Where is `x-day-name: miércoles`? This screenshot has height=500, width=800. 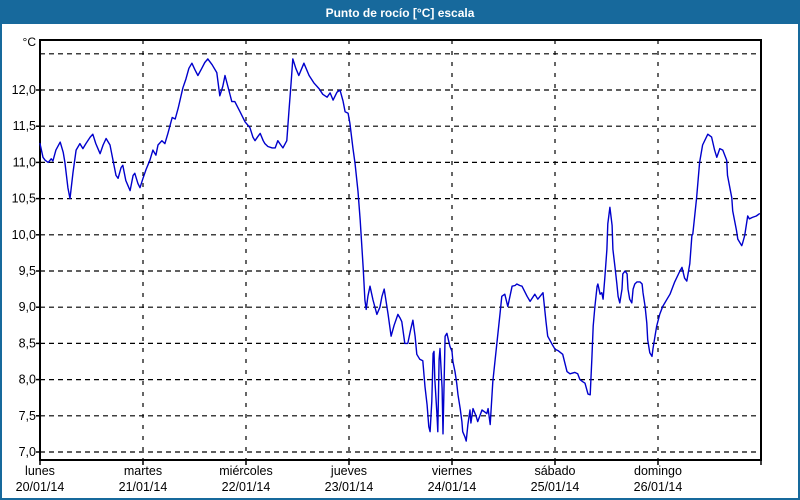 x-day-name: miércoles is located at coordinates (246, 471).